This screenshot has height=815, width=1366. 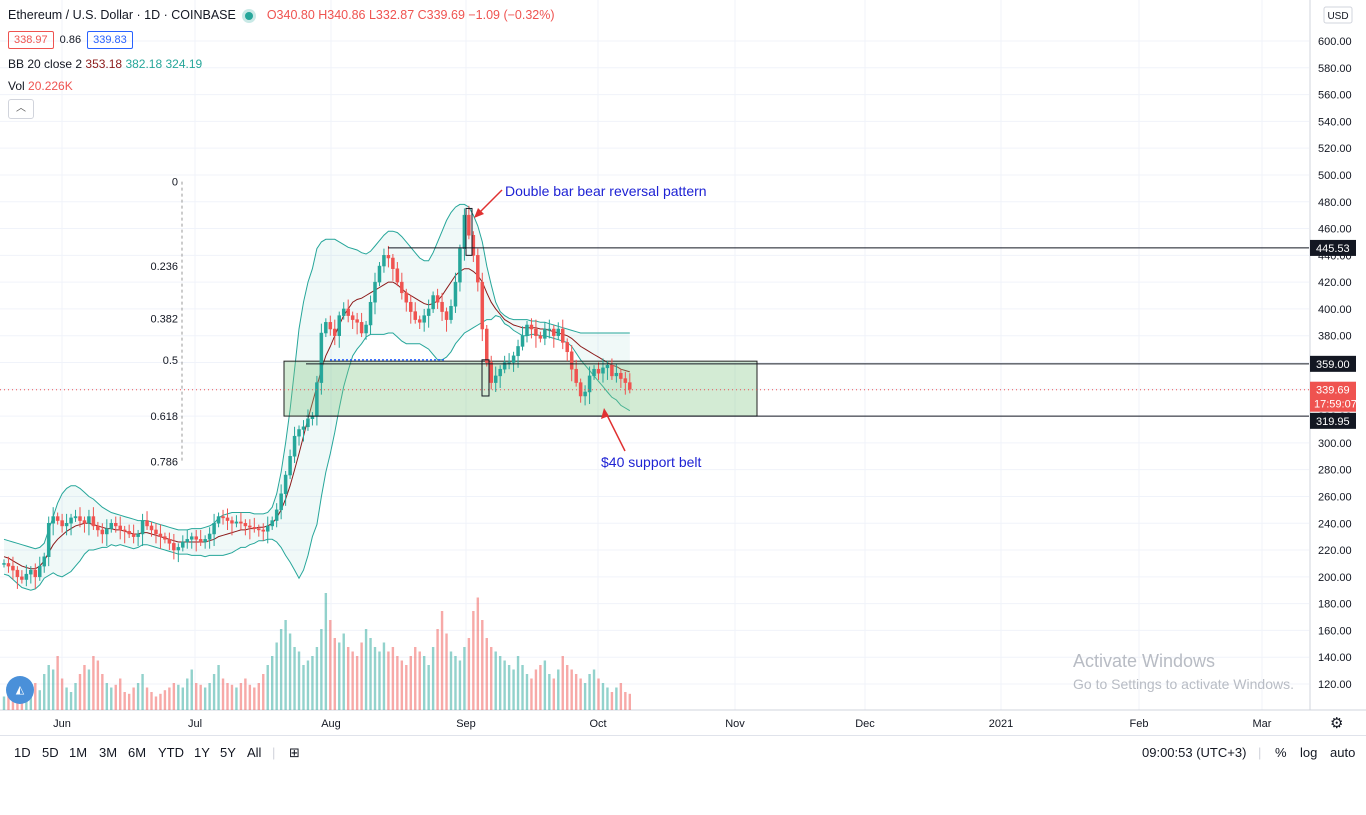 What do you see at coordinates (254, 752) in the screenshot?
I see `range-all: All` at bounding box center [254, 752].